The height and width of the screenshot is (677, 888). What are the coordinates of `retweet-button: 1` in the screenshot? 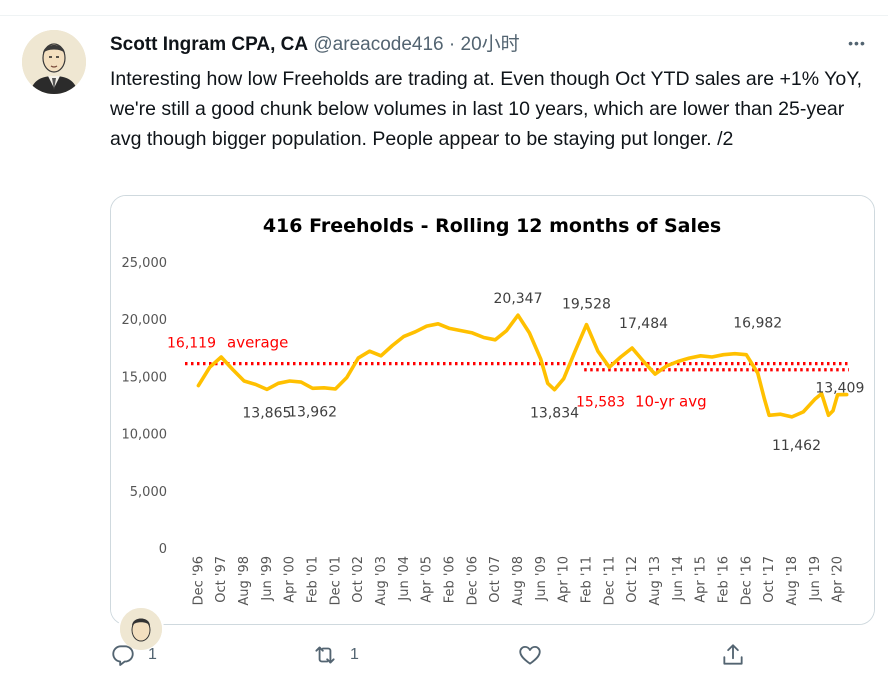 It's located at (335, 655).